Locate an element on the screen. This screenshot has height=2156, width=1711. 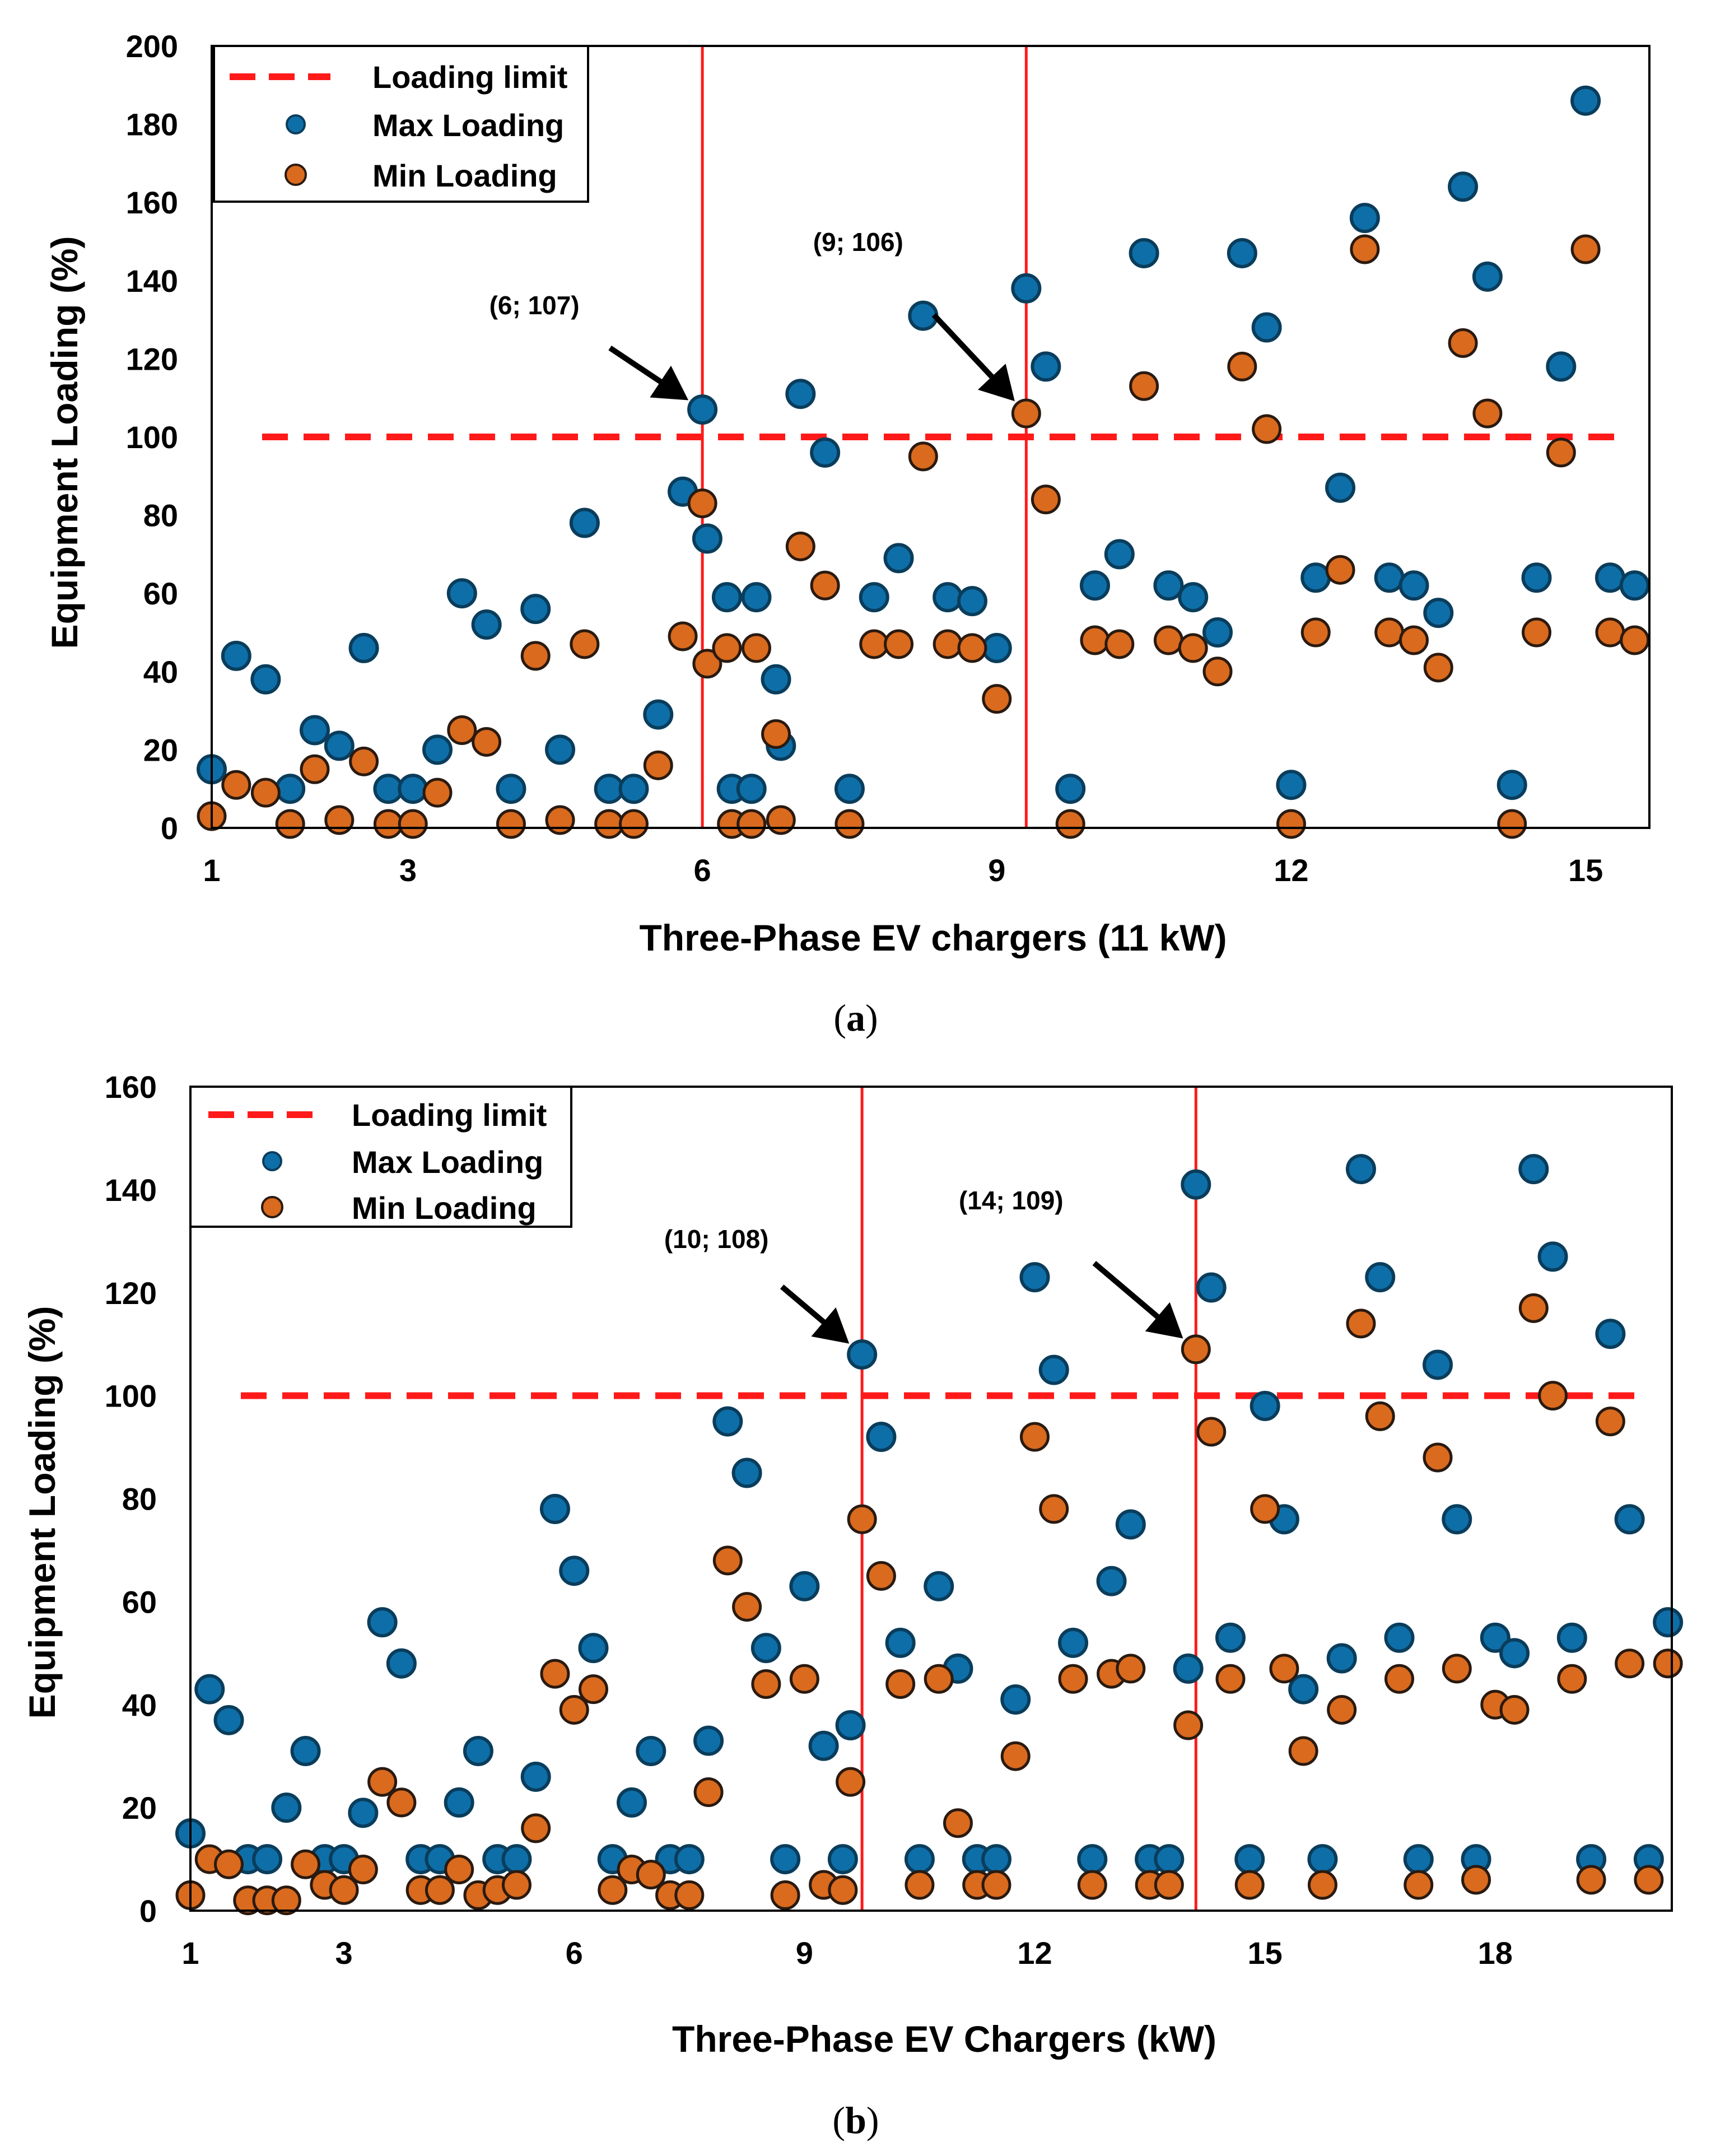
y-tick-label: 200 is located at coordinates (152, 46).